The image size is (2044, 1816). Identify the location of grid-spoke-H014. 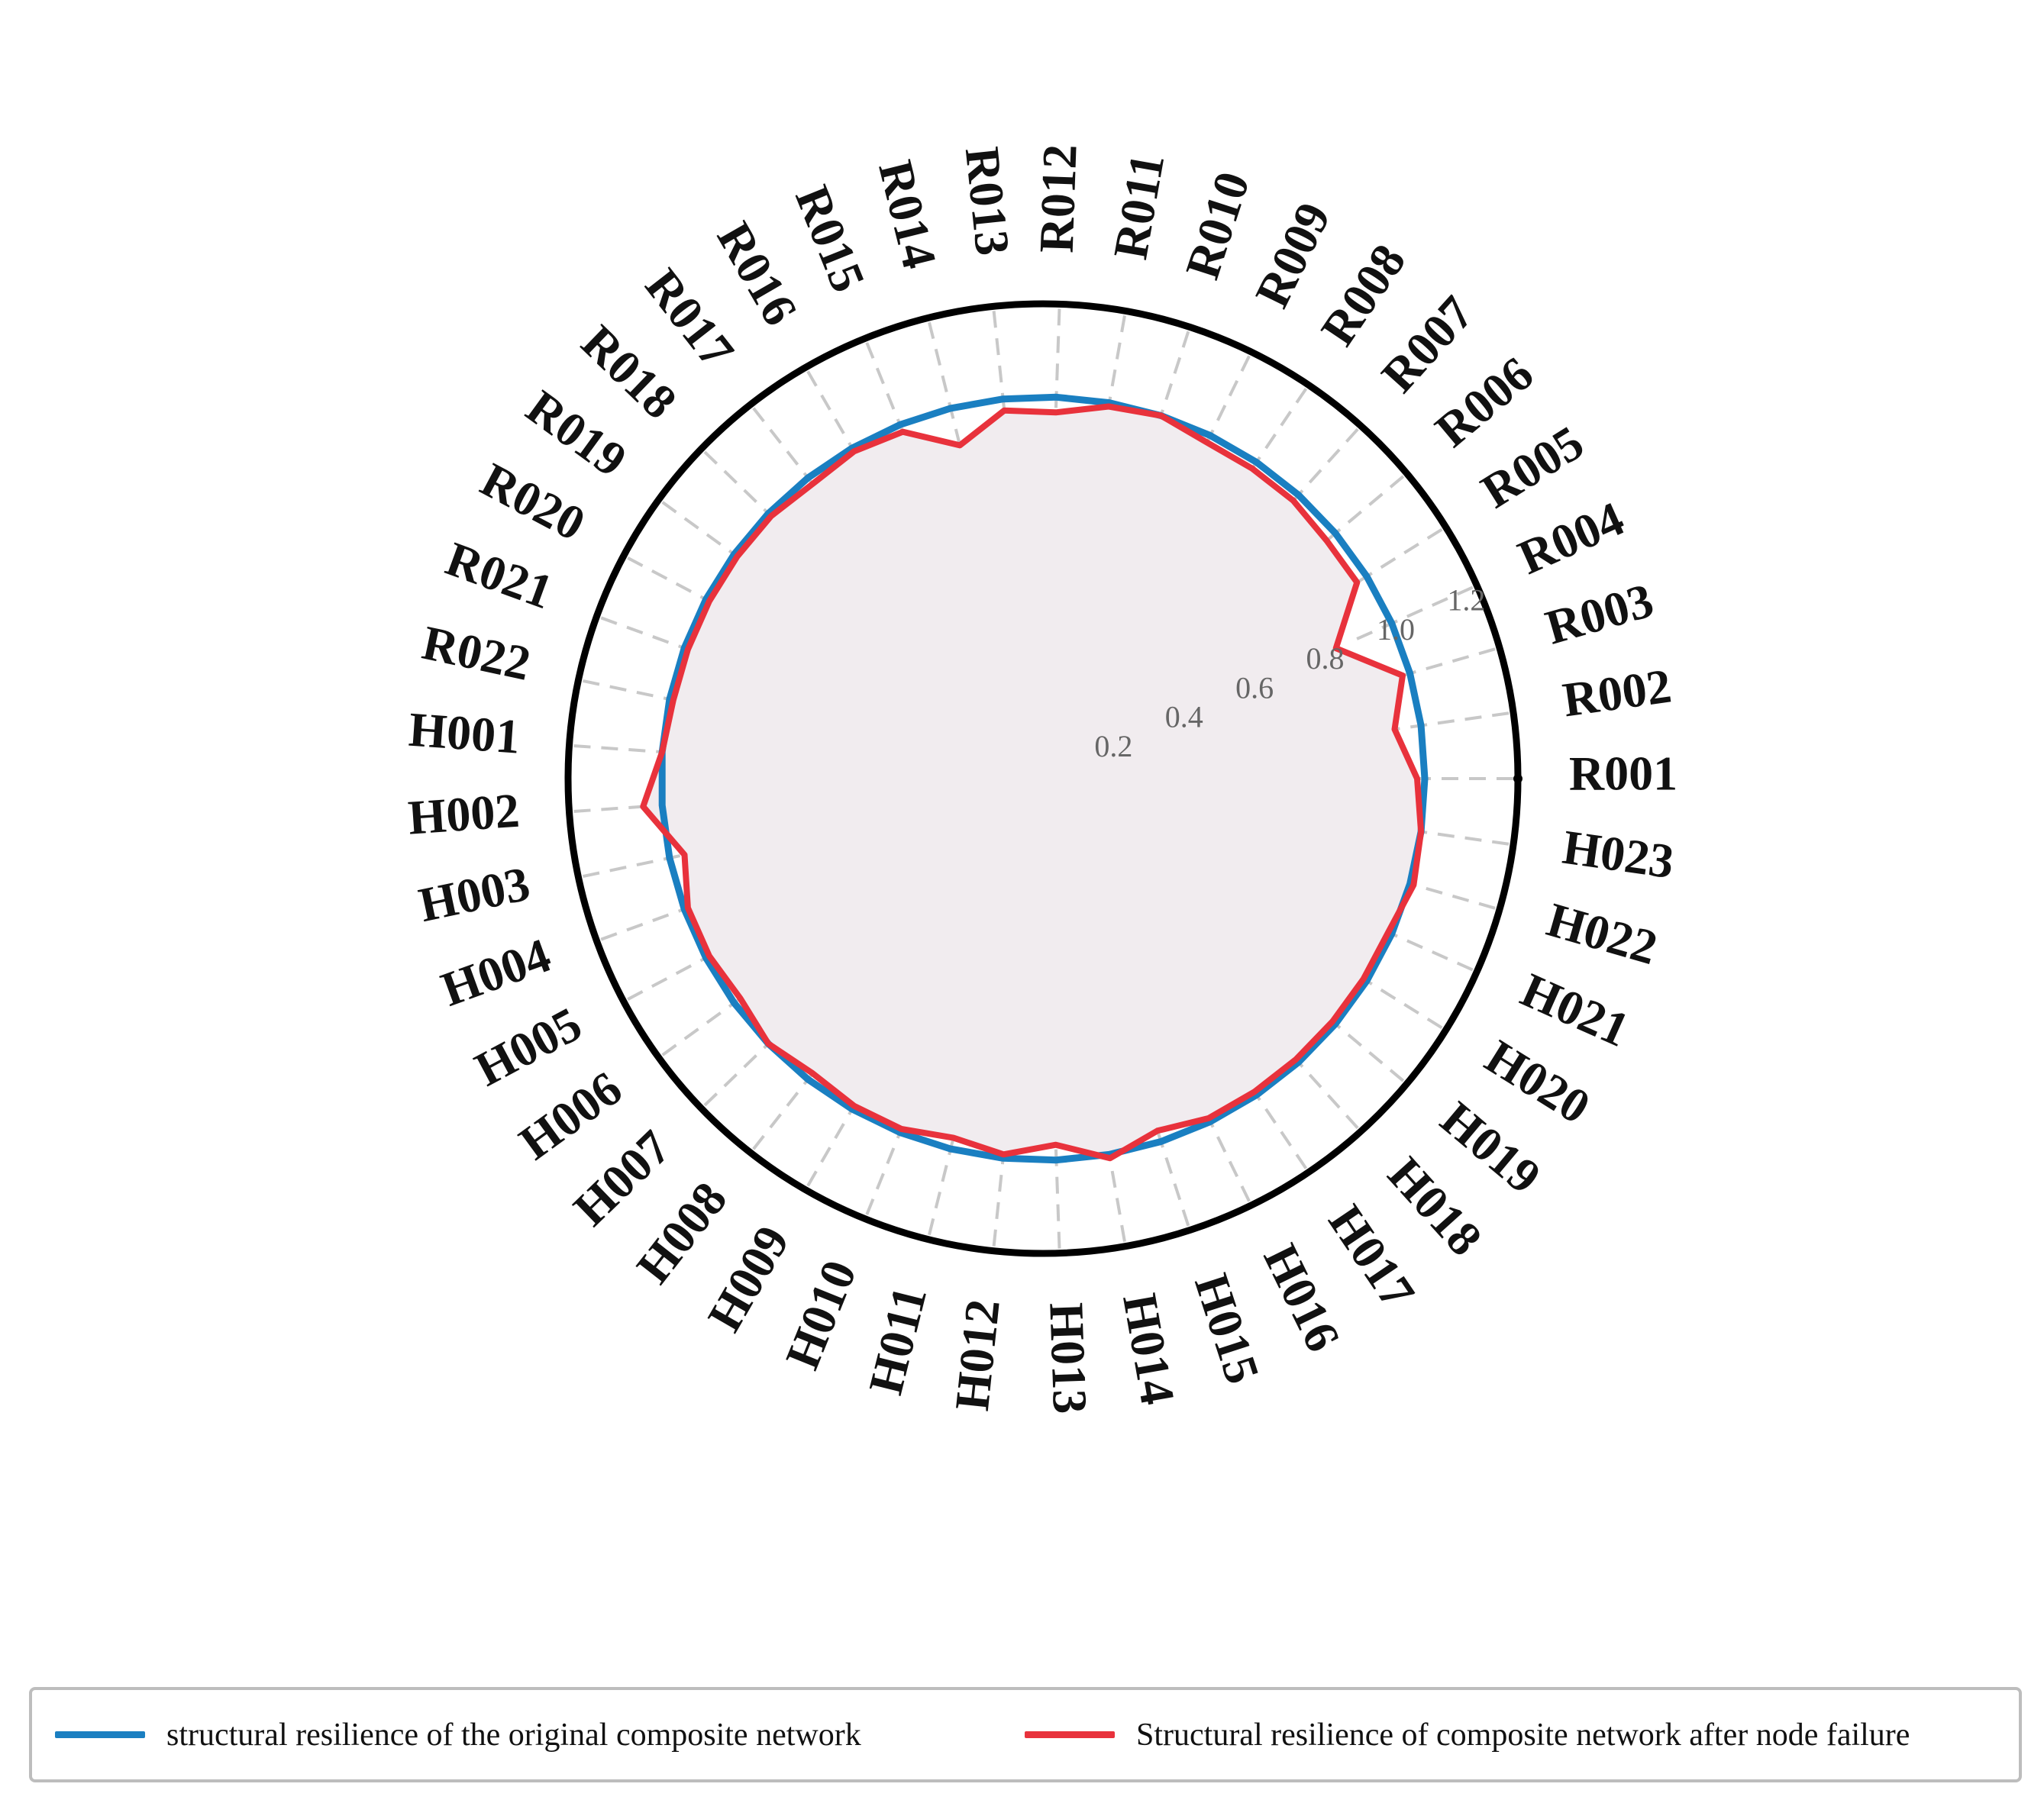
(1114, 1181).